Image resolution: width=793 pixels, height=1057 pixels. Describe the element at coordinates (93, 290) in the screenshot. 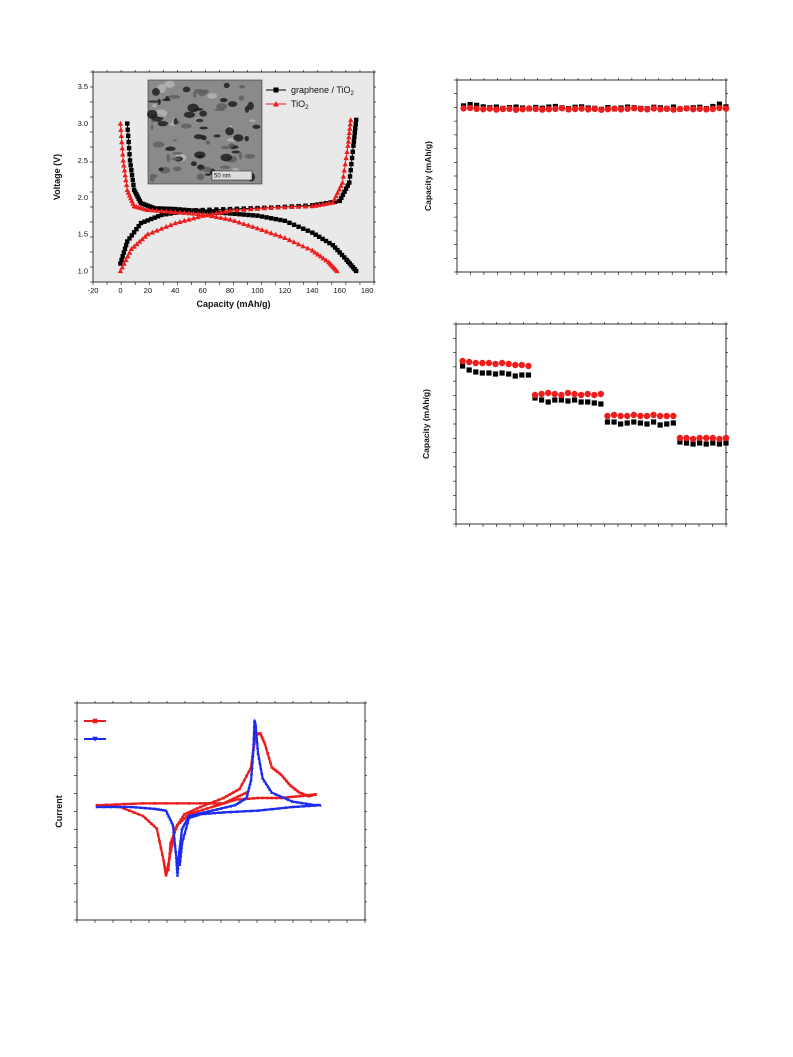

I see `x-tick-label: -20` at that location.